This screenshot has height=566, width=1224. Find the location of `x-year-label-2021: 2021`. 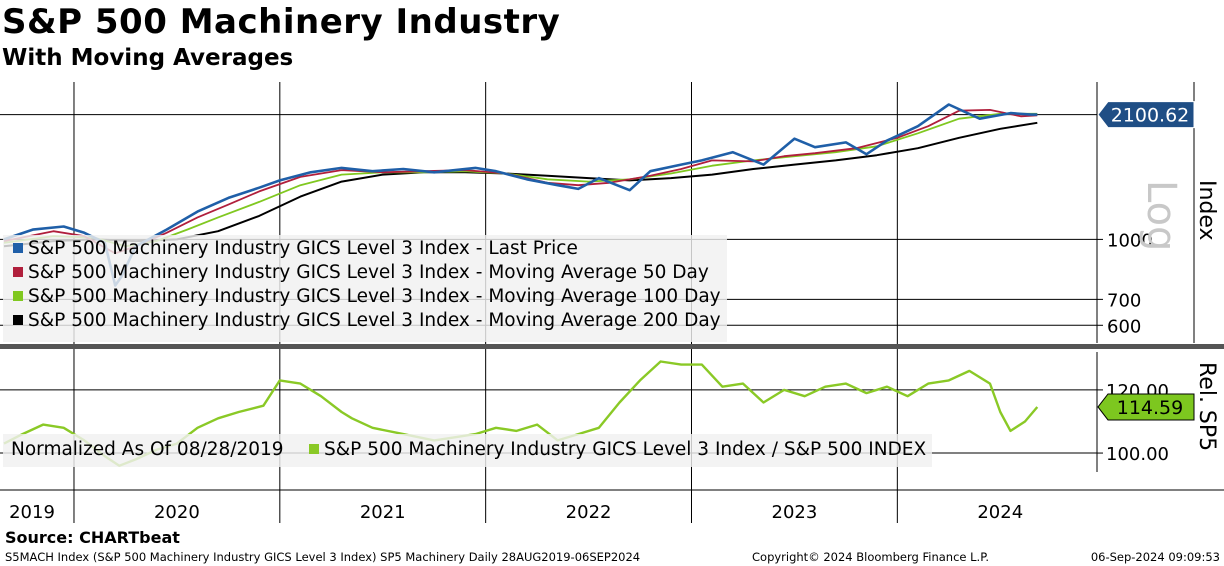

x-year-label-2021: 2021 is located at coordinates (383, 512).